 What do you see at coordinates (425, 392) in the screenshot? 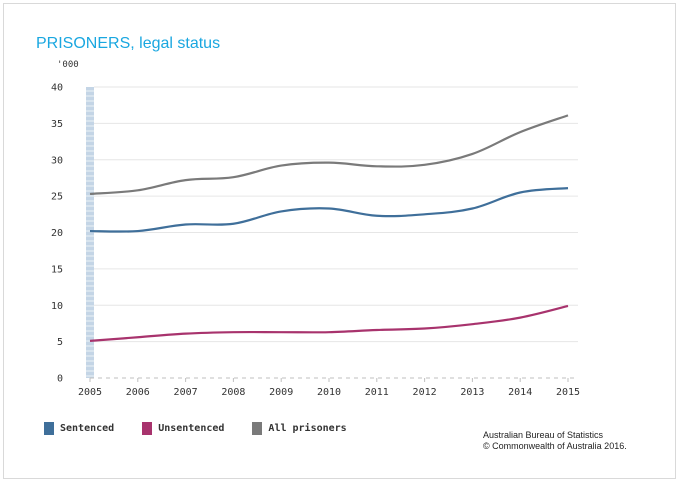
I see `x-tick-label: 2012` at bounding box center [425, 392].